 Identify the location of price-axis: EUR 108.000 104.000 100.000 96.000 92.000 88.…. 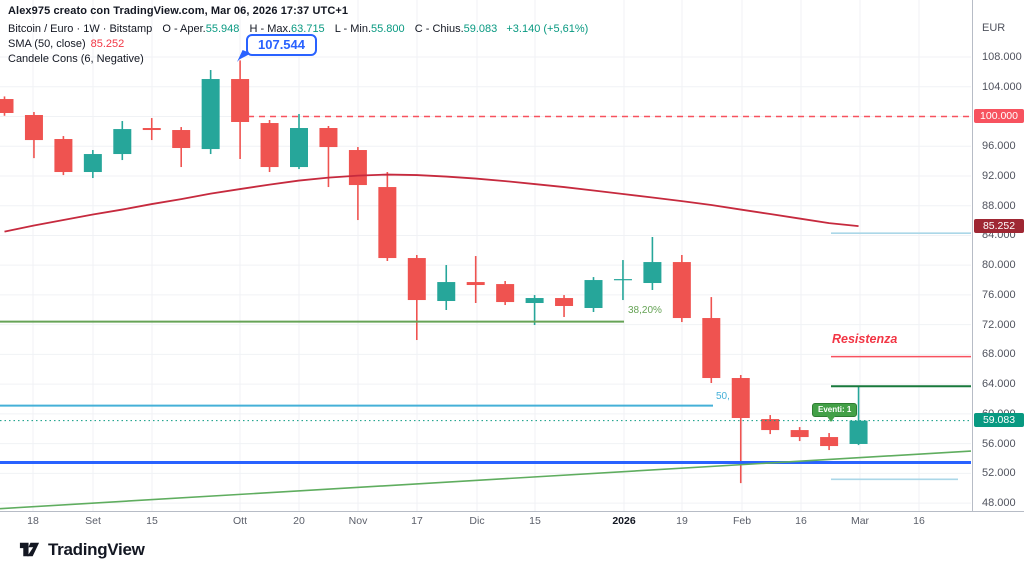
(998, 255).